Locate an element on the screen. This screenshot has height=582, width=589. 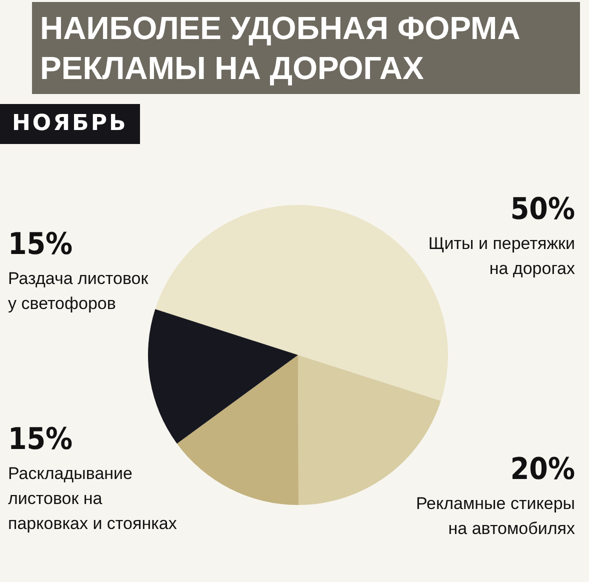
data-label: 20% is located at coordinates (542, 469).